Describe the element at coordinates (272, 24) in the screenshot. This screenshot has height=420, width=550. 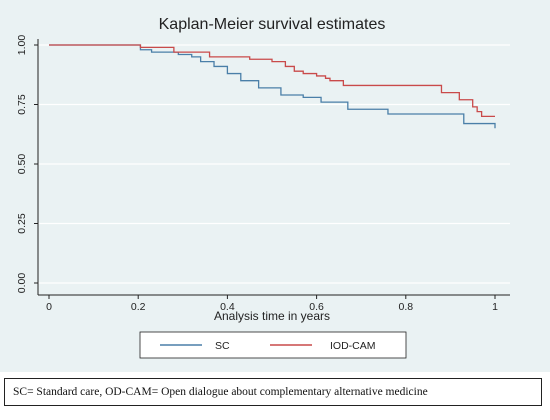
I see `chart-title: Kaplan-Meier survival estimates` at that location.